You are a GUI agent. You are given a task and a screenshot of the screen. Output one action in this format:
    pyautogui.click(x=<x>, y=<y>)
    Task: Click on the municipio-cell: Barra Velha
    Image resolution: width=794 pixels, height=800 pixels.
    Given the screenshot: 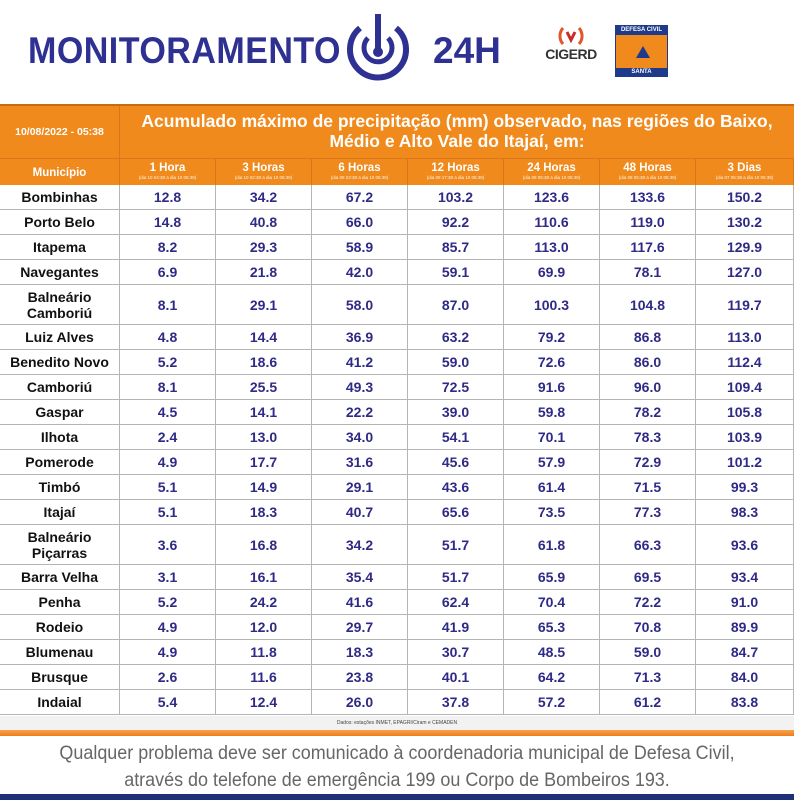 What is the action you would take?
    pyautogui.click(x=60, y=577)
    